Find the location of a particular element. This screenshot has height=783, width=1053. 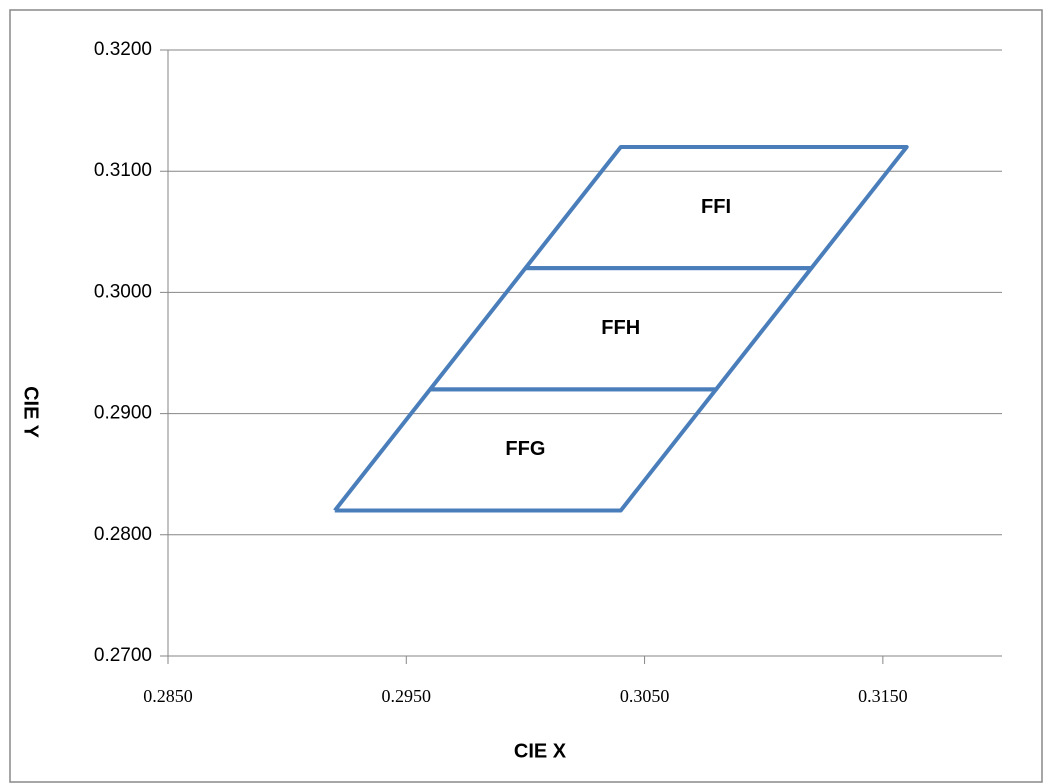

x-tick-label: 0.2950 is located at coordinates (407, 696).